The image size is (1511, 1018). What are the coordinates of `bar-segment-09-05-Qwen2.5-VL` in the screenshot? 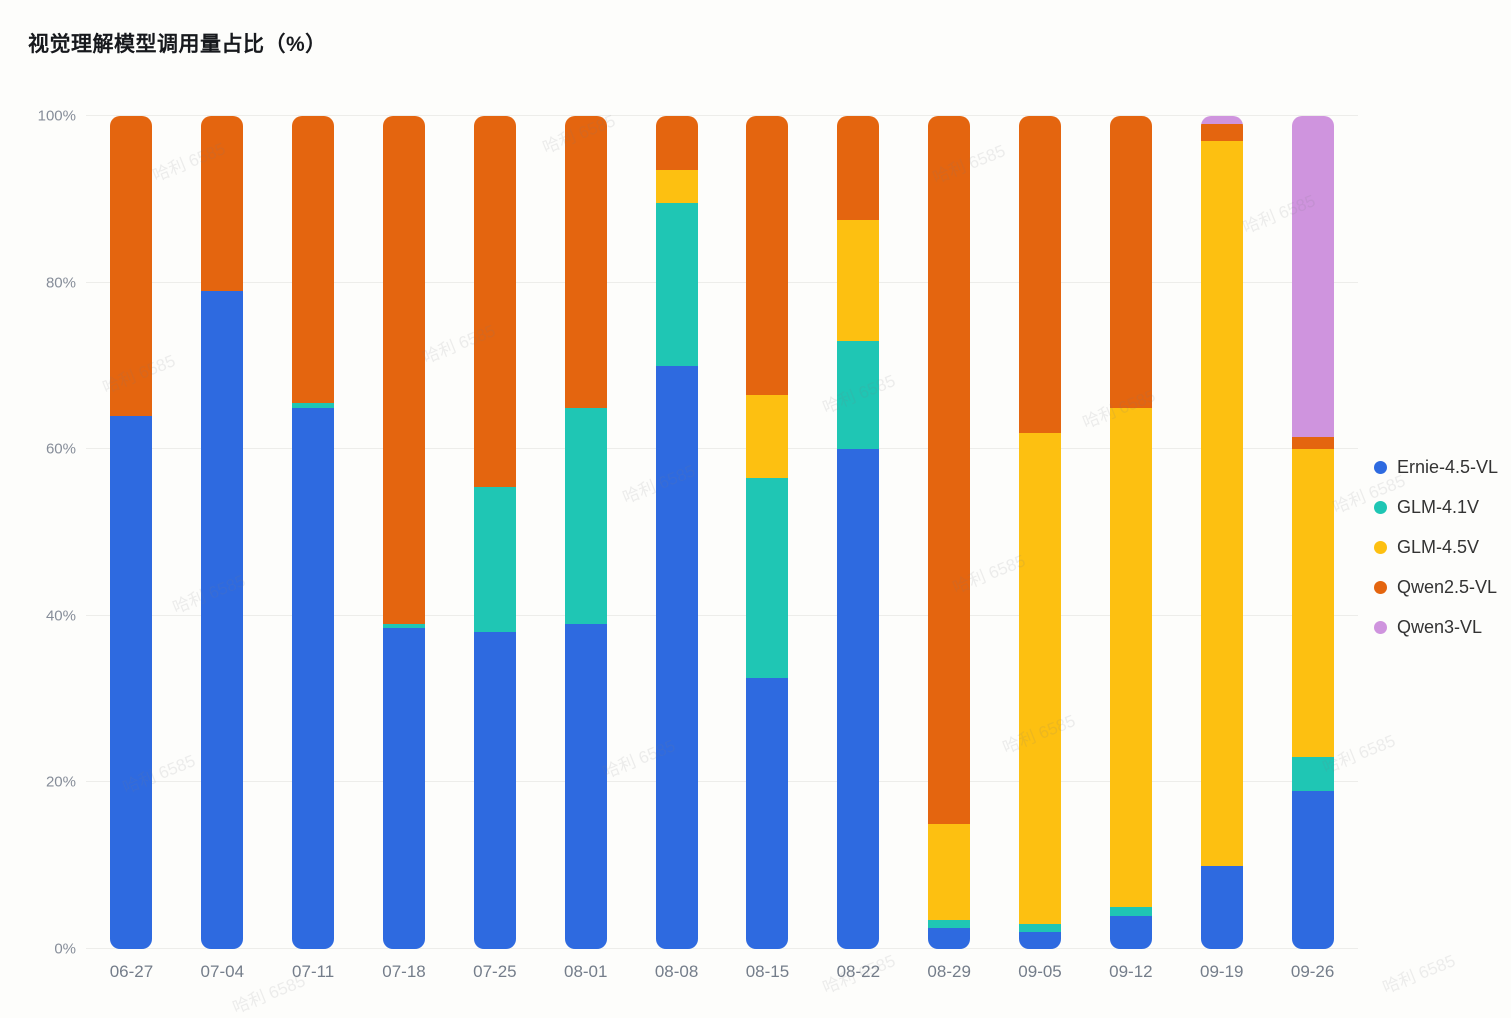 It's located at (1040, 274).